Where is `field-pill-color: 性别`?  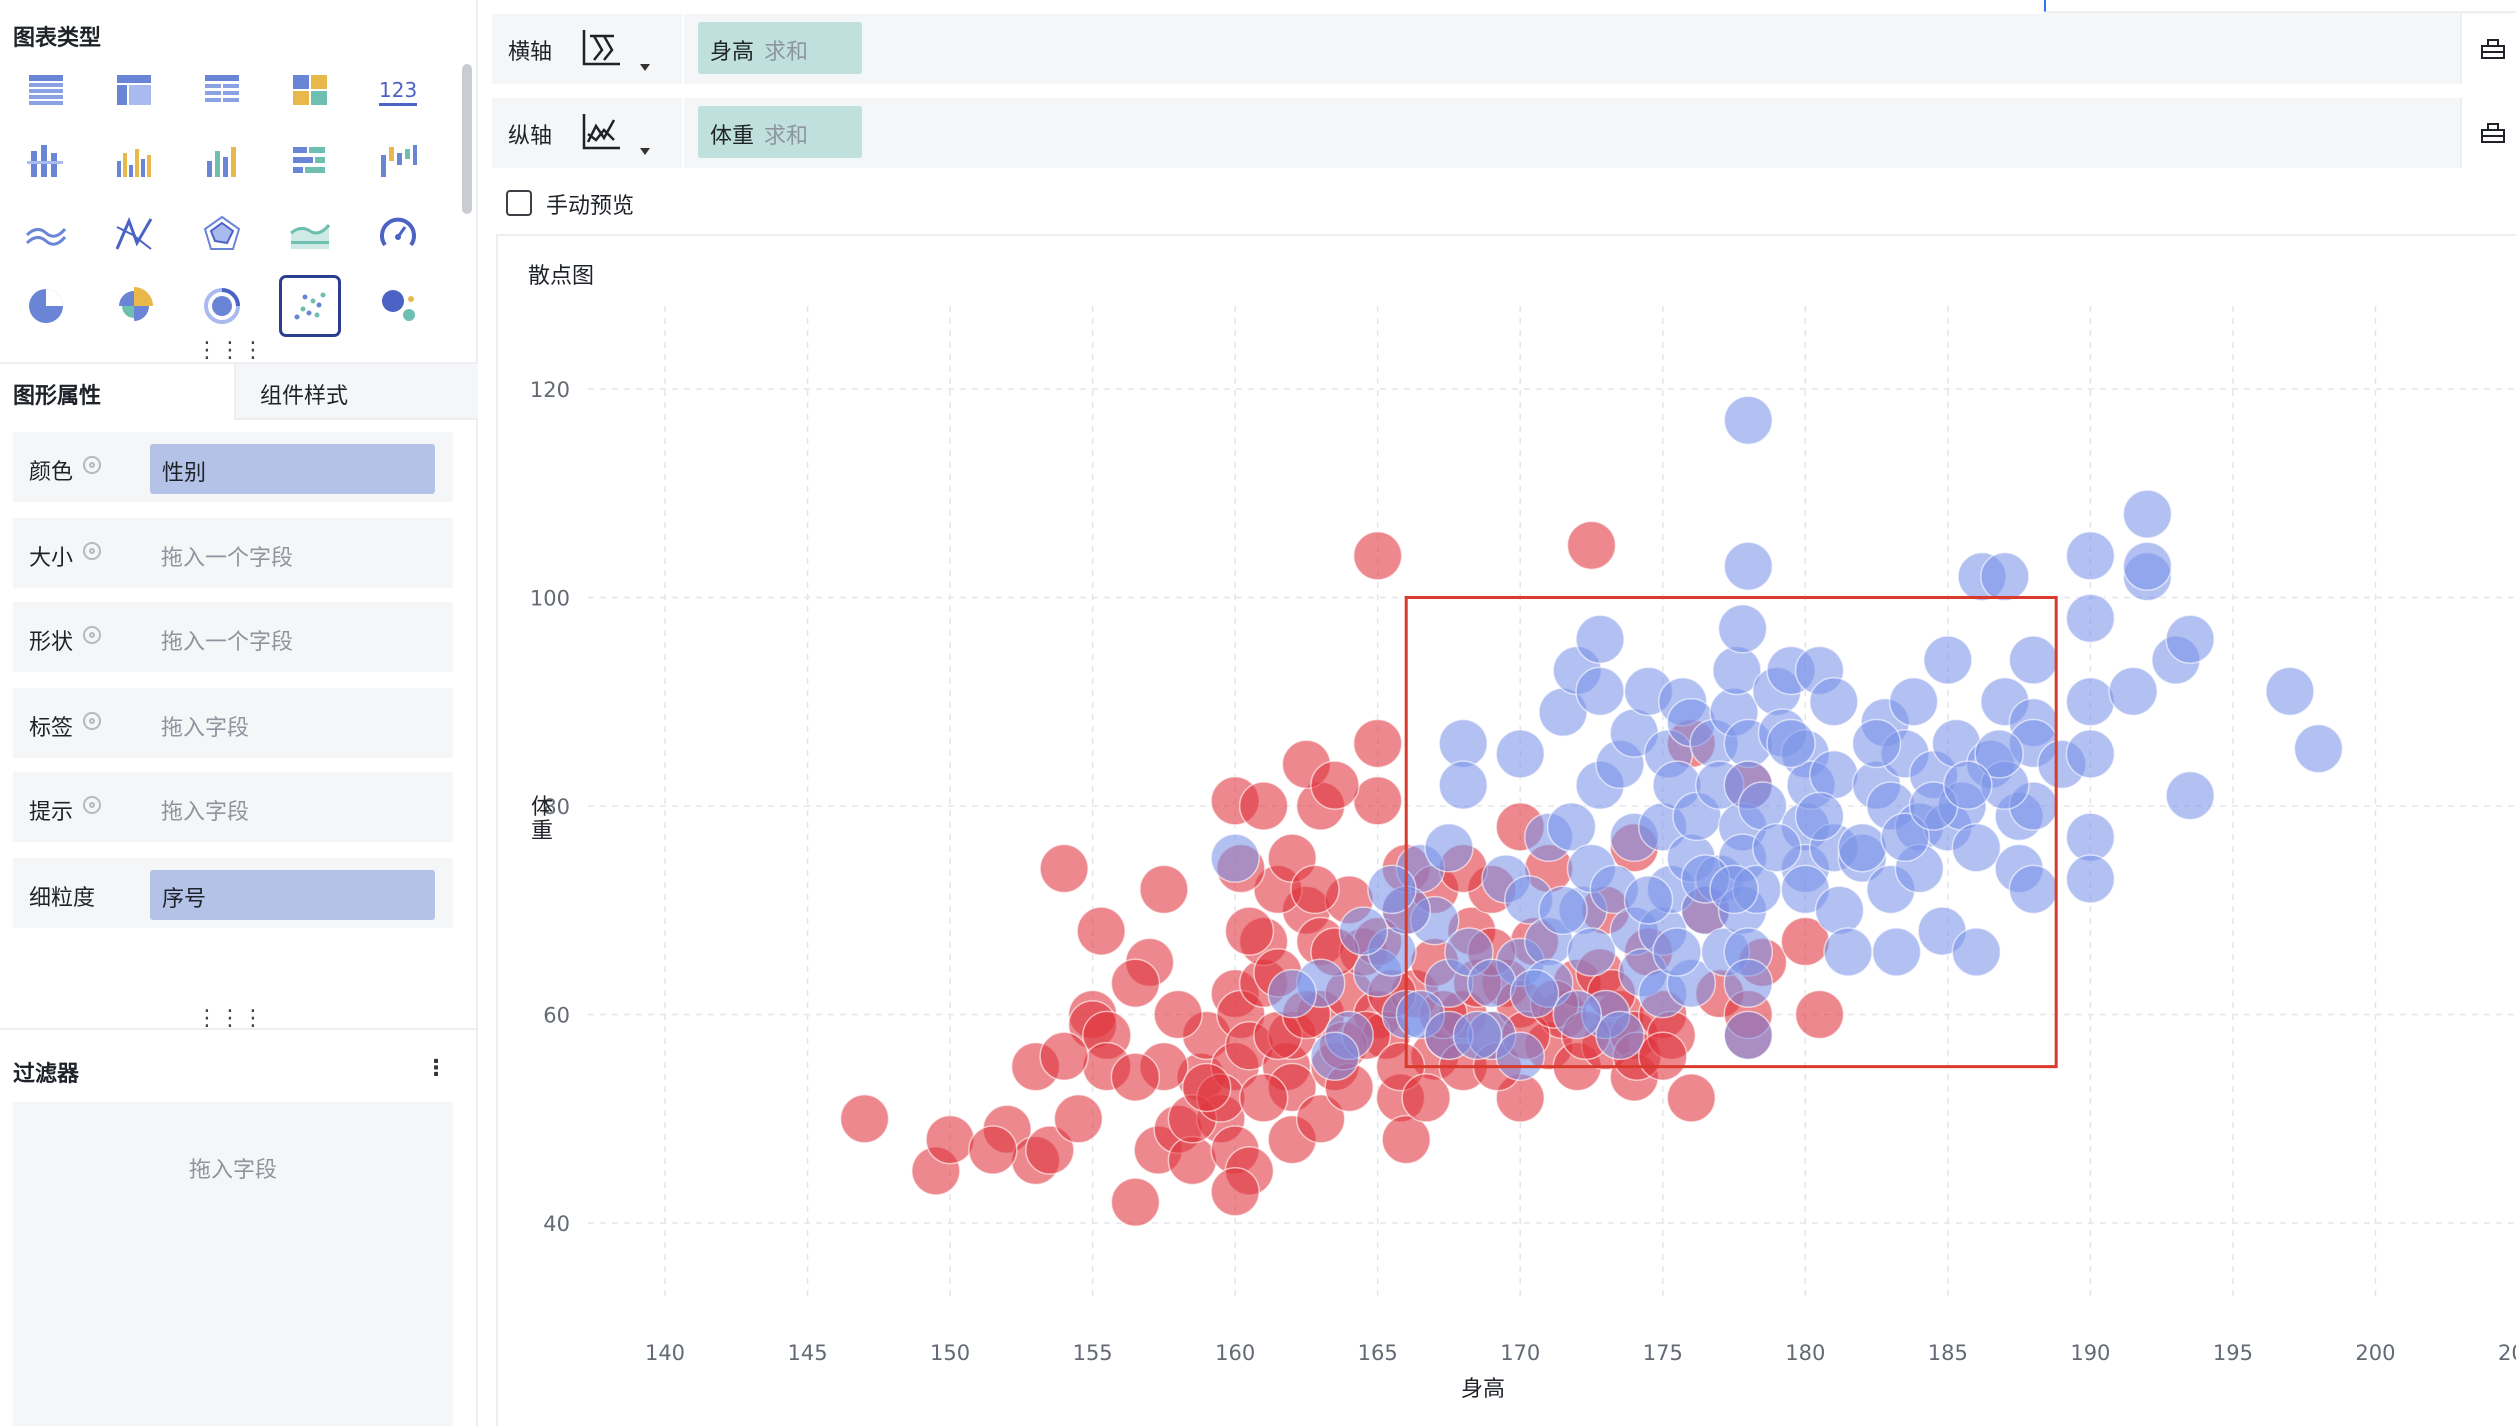
field-pill-color: 性别 is located at coordinates (292, 469).